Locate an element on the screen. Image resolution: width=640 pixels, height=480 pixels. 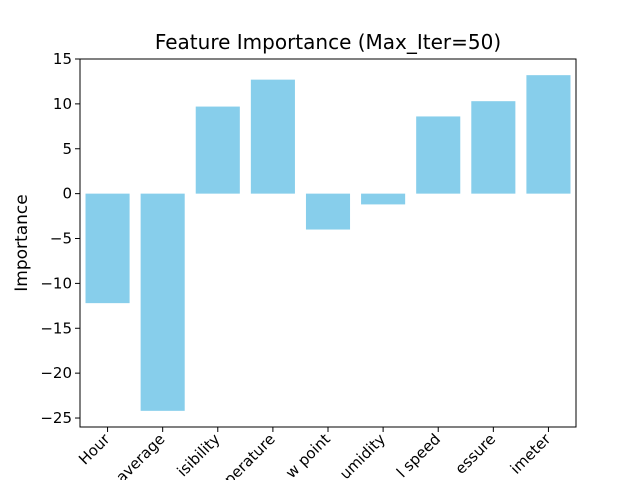
x-tick-label: w point is located at coordinates (308, 455).